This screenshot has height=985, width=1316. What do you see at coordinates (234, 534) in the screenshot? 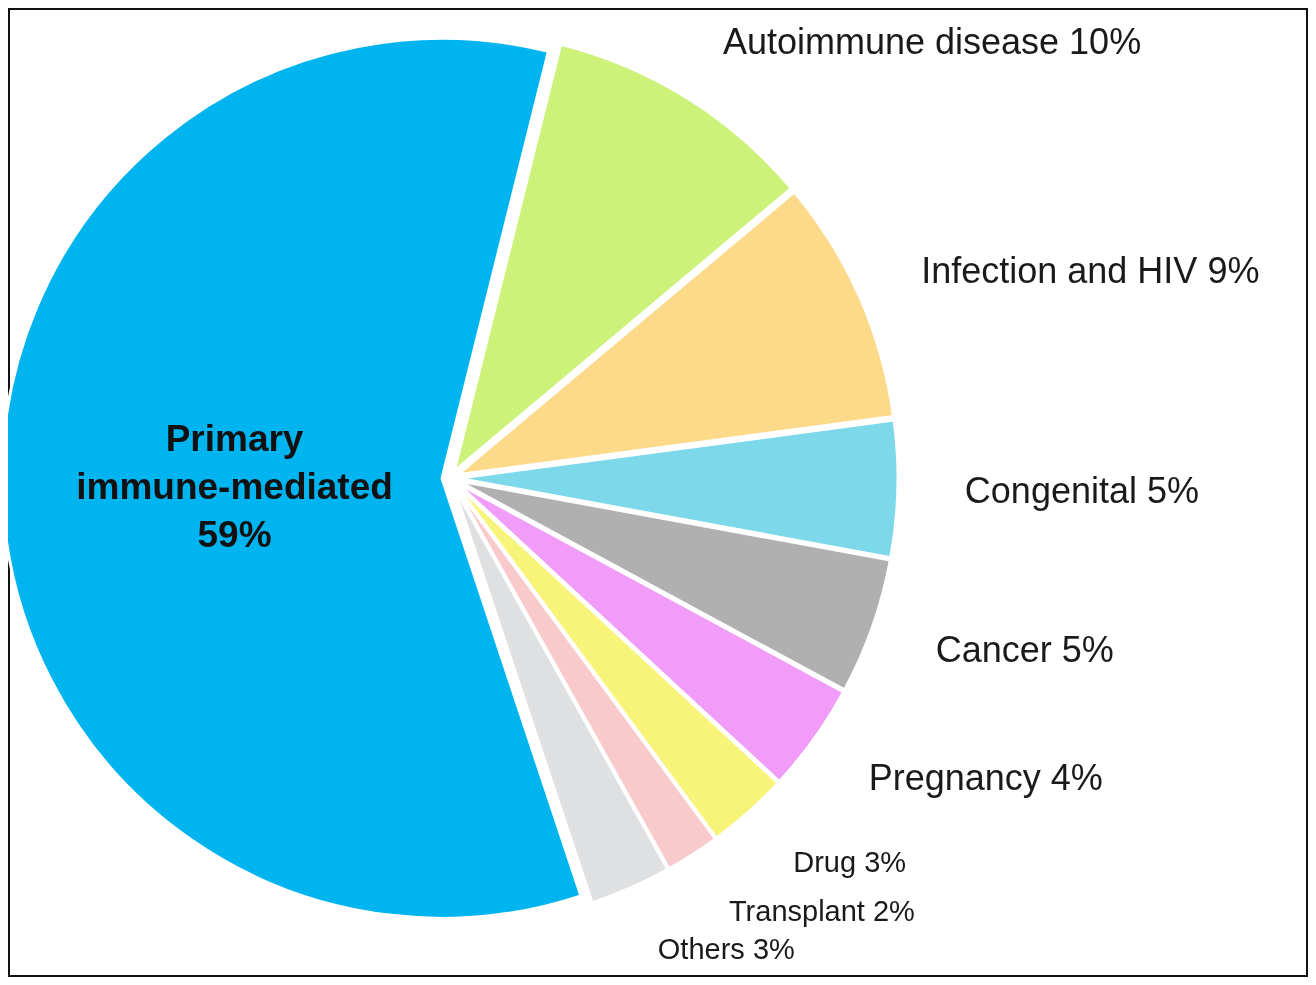
I see `data-label: 59%` at bounding box center [234, 534].